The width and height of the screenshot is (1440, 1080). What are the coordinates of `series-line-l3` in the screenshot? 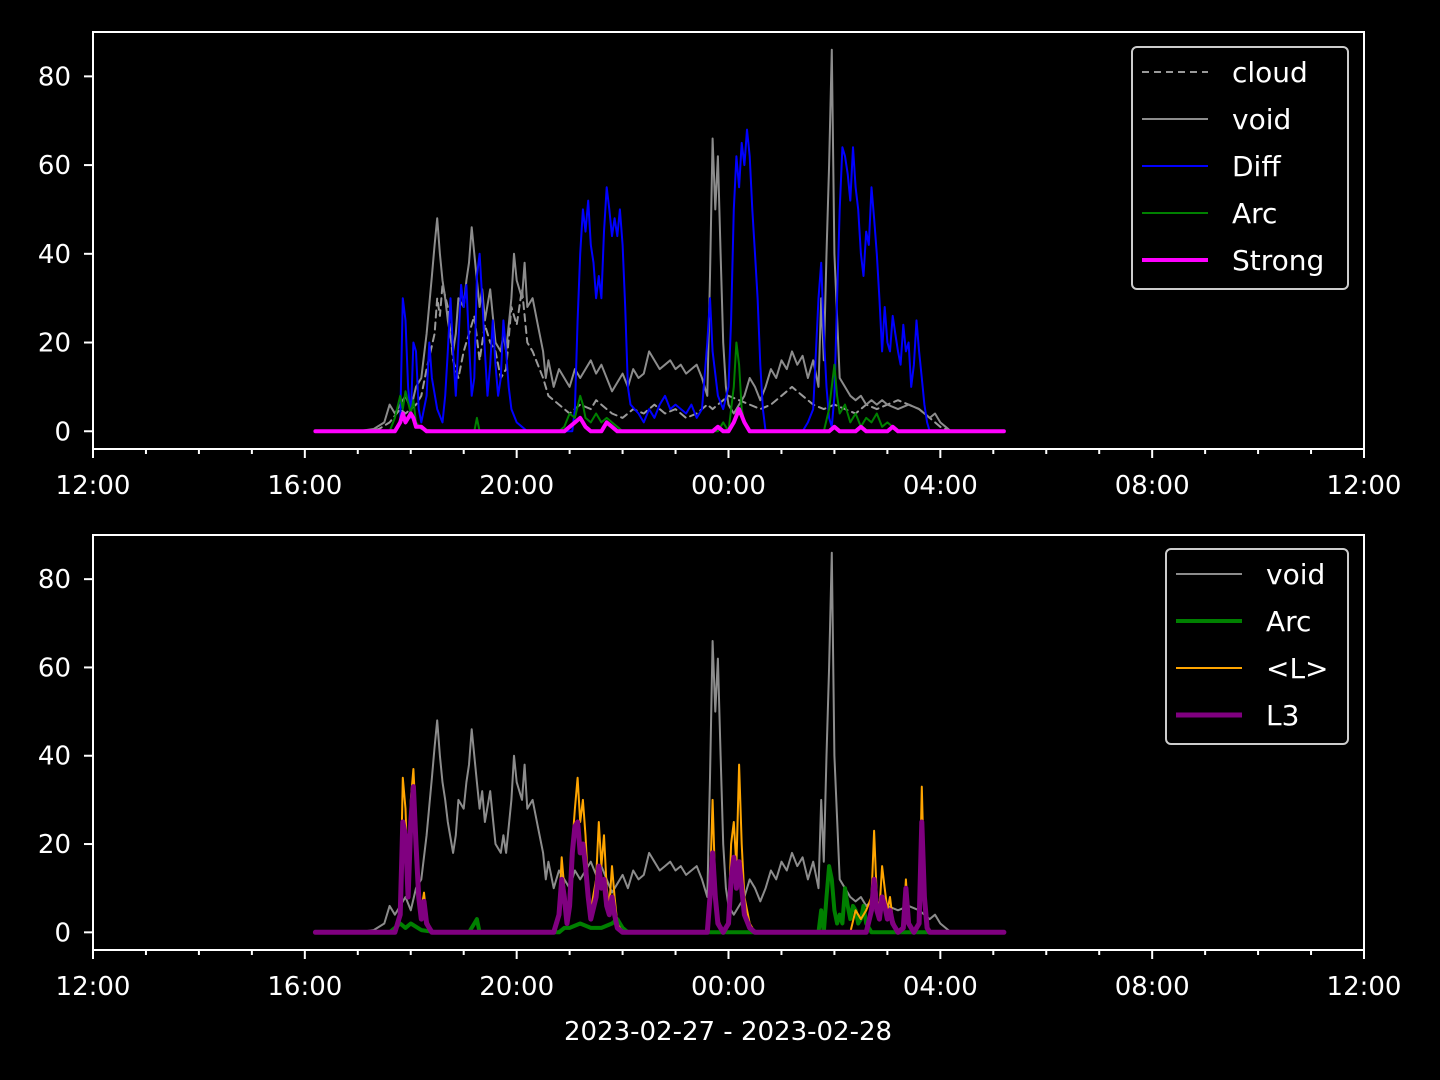 It's located at (659, 859).